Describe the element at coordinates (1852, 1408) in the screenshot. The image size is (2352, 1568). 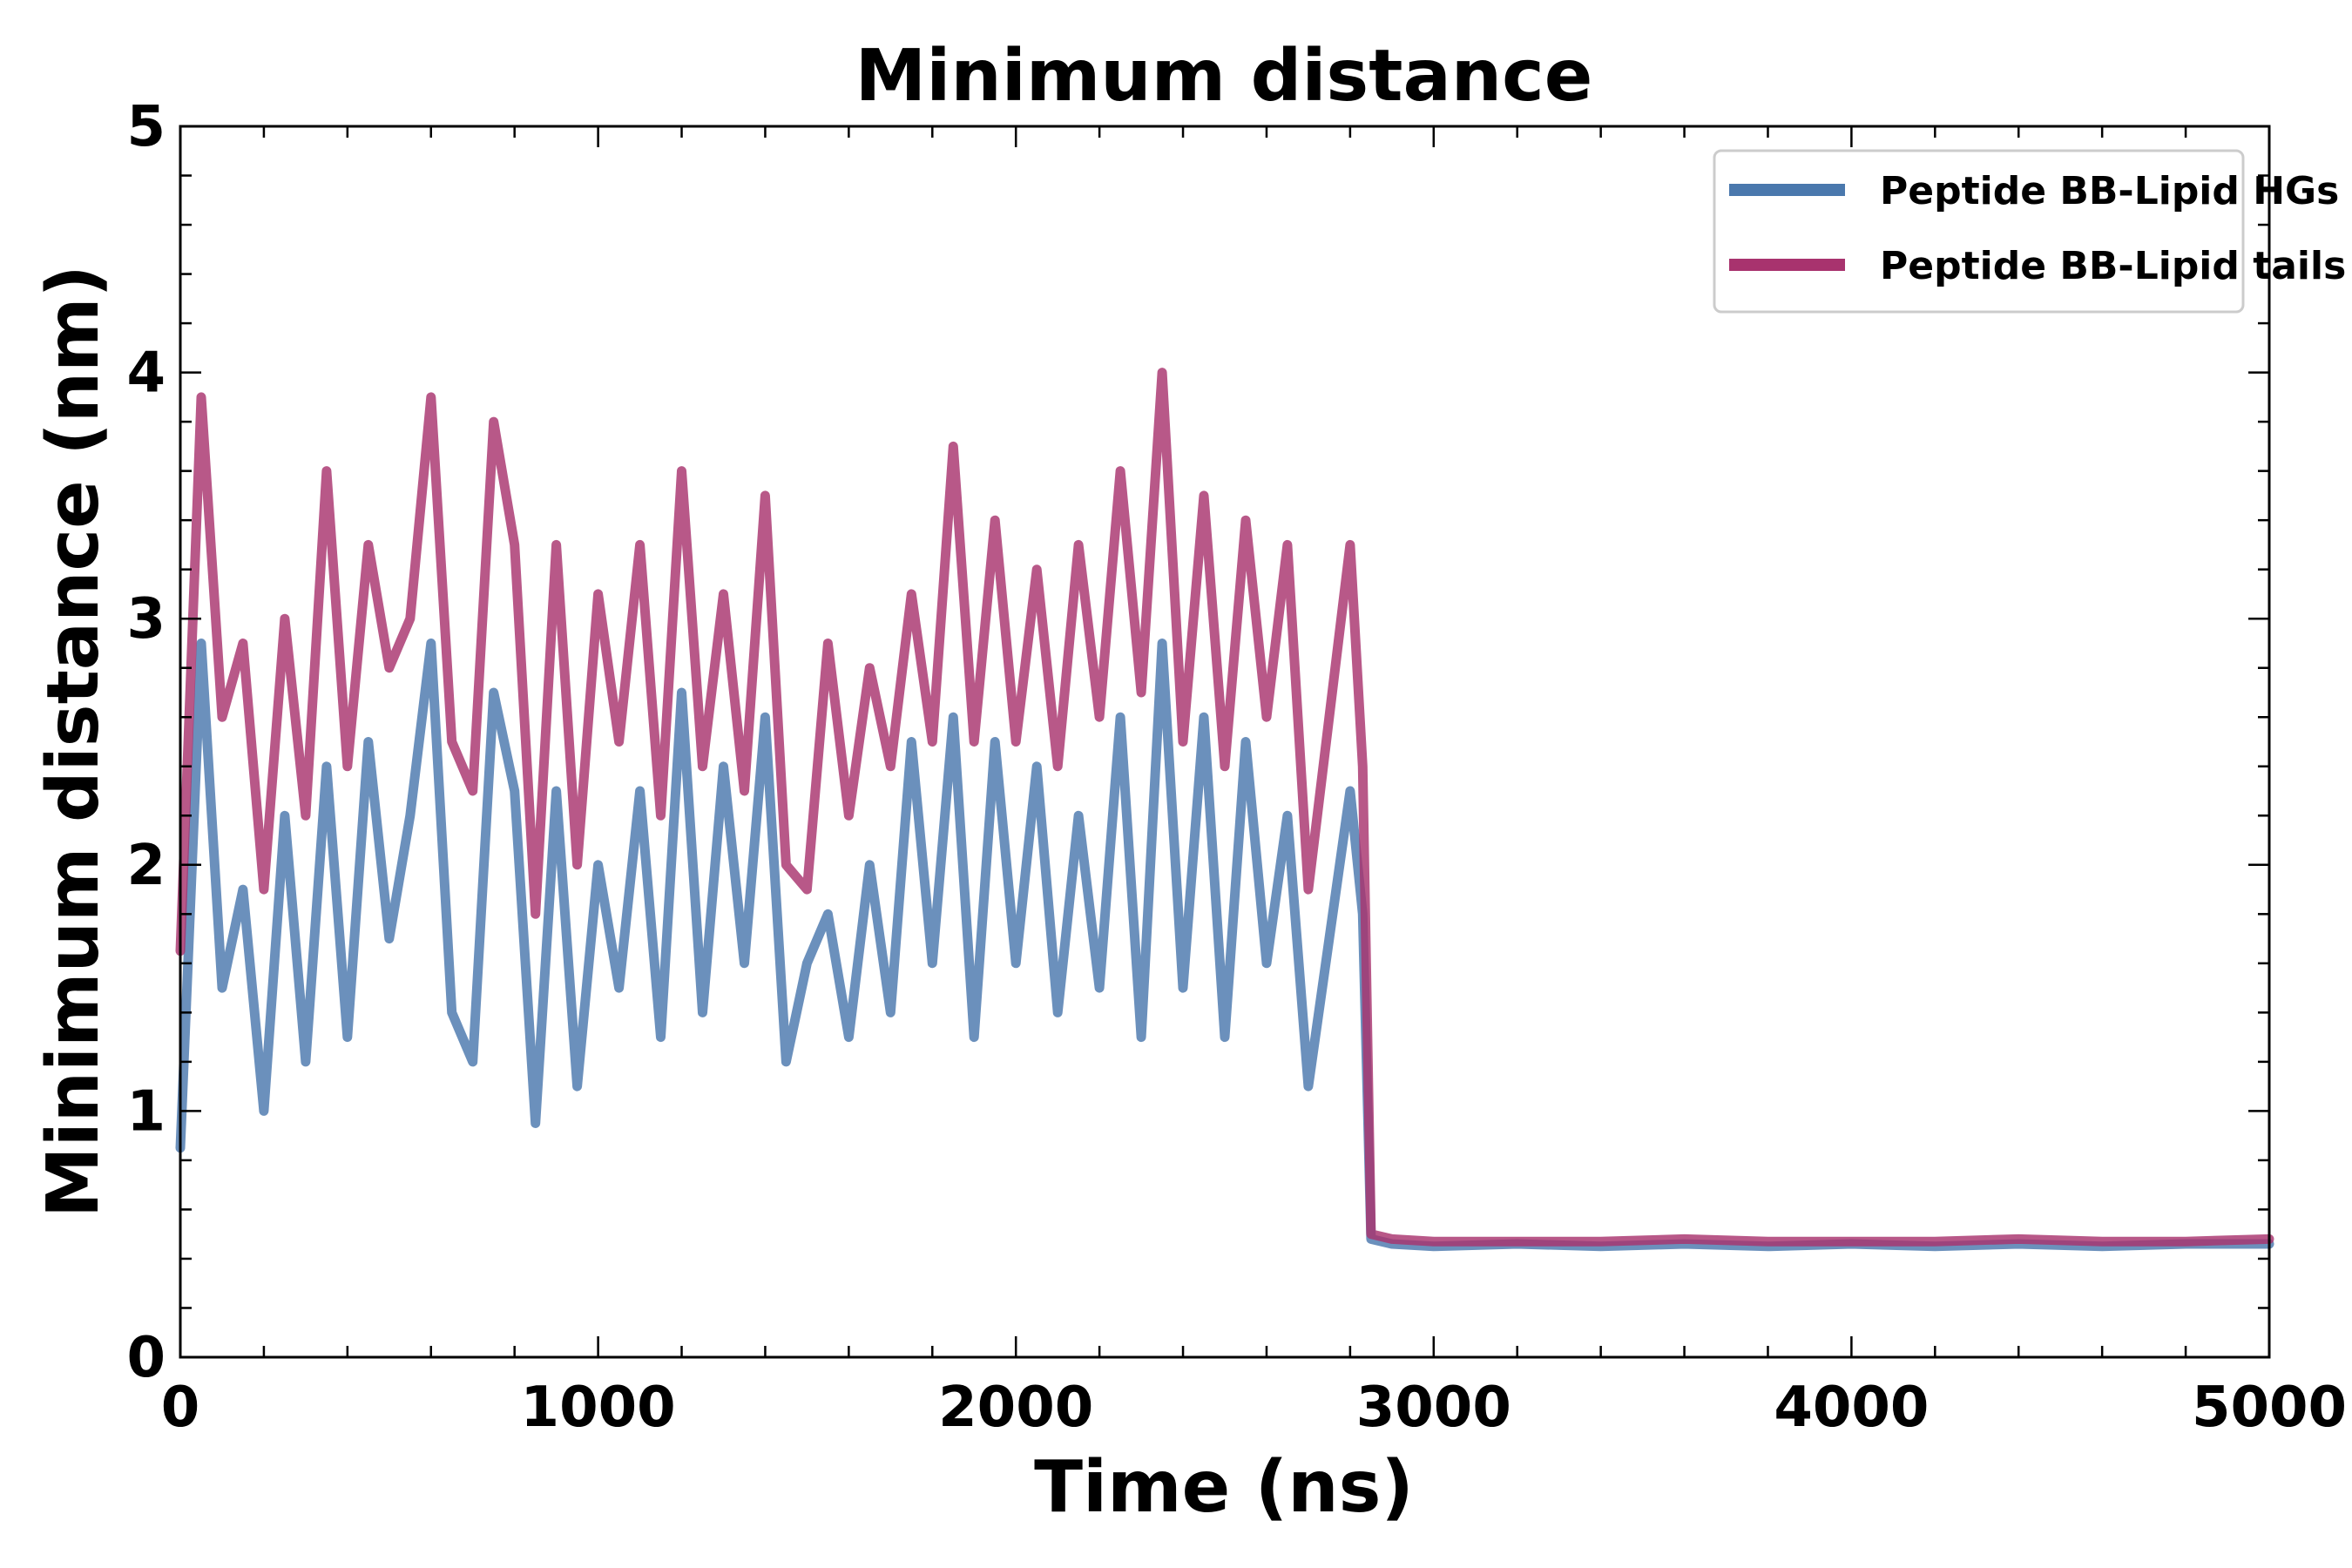
I see `x-tick-label: 4000` at that location.